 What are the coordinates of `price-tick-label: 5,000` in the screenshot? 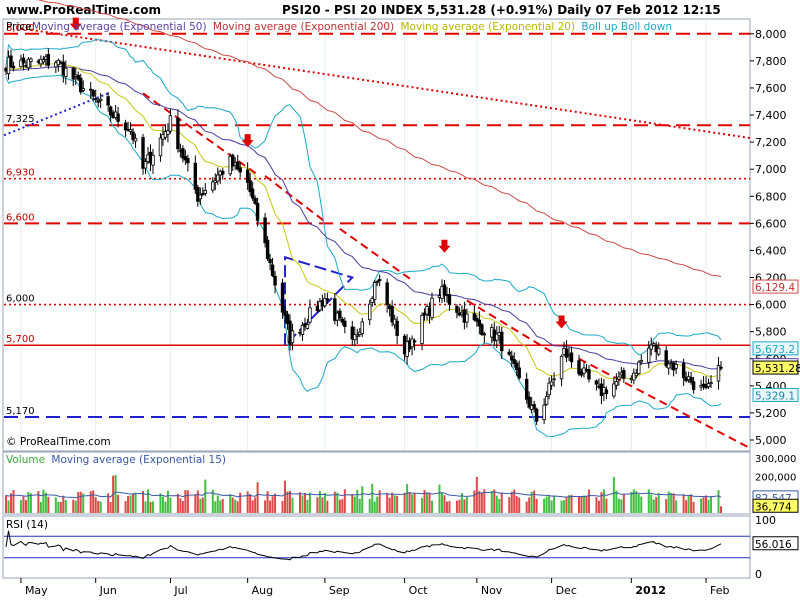 It's located at (771, 440).